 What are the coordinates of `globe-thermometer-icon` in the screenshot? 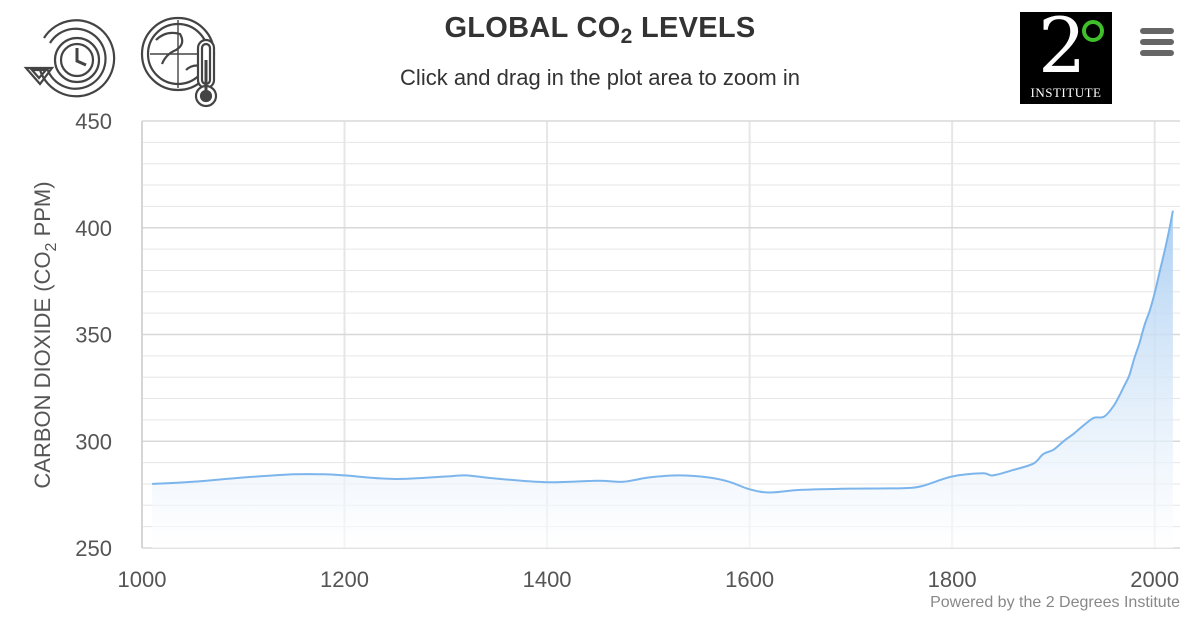 It's located at (186, 60).